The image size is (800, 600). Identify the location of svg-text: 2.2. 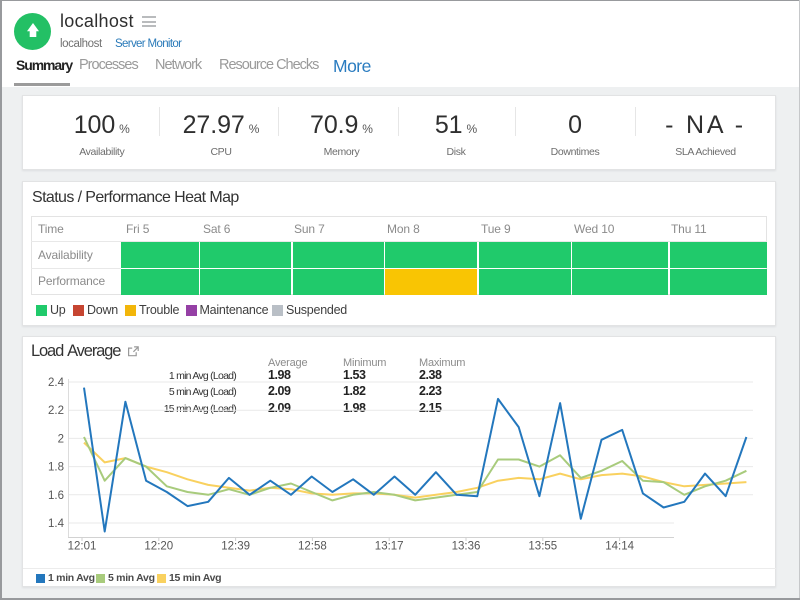
(56, 411).